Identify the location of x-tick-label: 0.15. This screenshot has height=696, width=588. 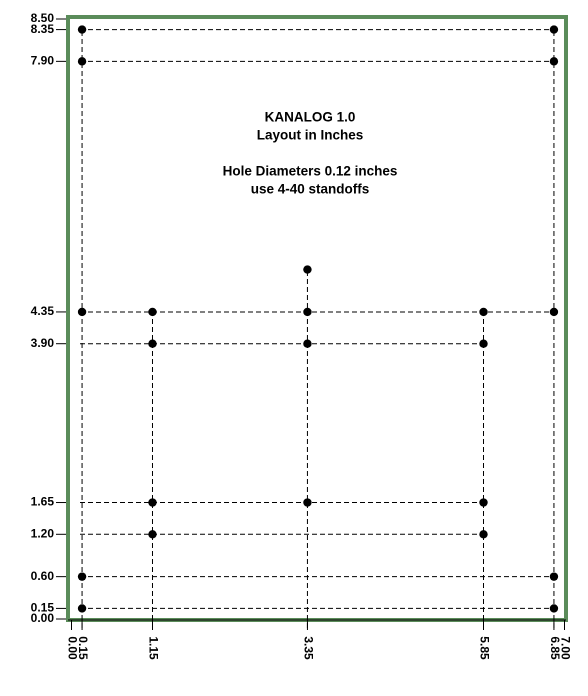
(83, 648).